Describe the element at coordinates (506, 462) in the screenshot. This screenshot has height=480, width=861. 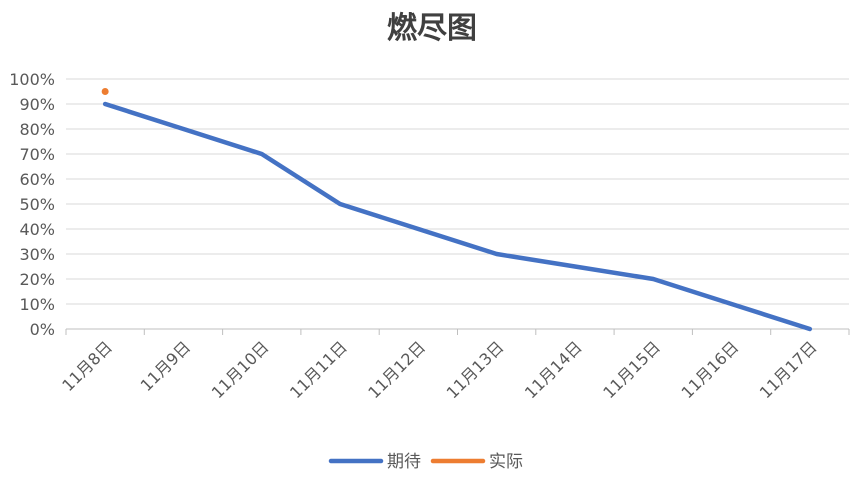
I see `legend-label-1: 实际` at that location.